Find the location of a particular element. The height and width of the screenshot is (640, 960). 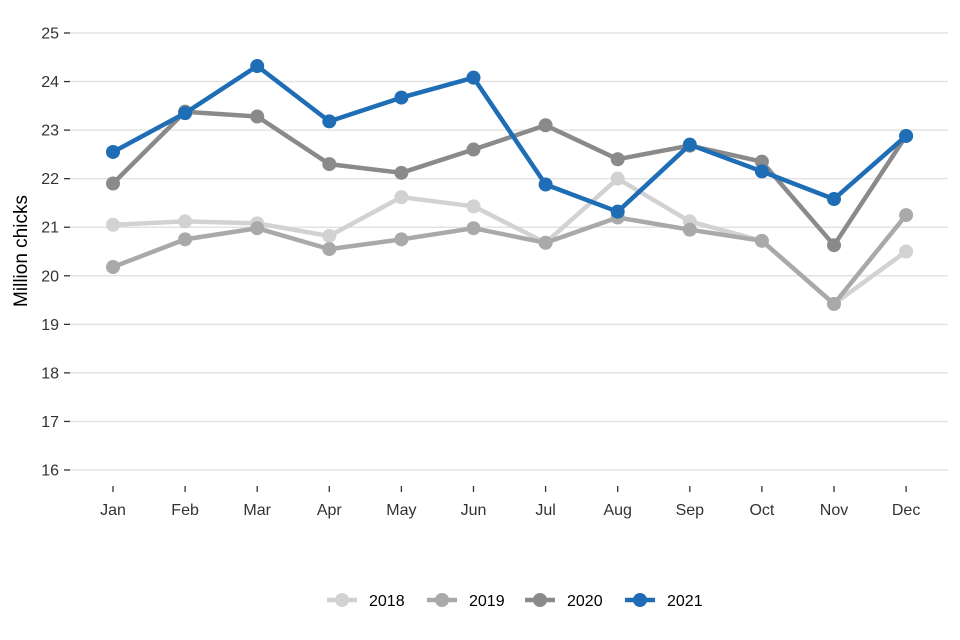

data-point-2019-Sep is located at coordinates (689, 229).